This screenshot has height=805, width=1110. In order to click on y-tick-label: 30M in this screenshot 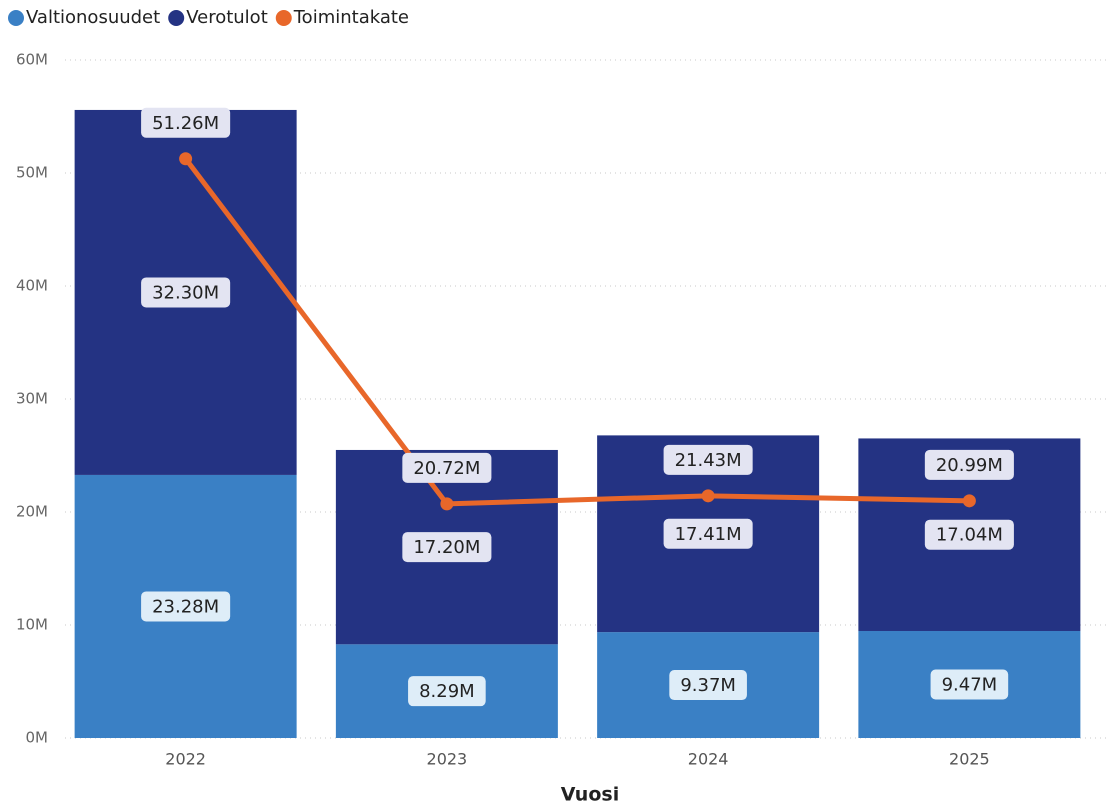, I will do `click(32, 399)`.